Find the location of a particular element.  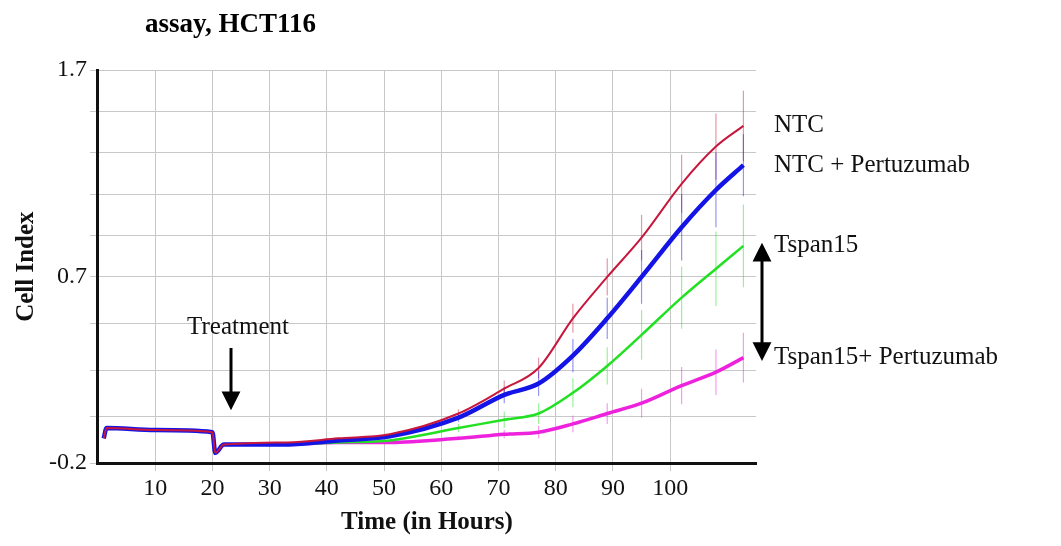

x-tick-label: 90 is located at coordinates (612, 486).